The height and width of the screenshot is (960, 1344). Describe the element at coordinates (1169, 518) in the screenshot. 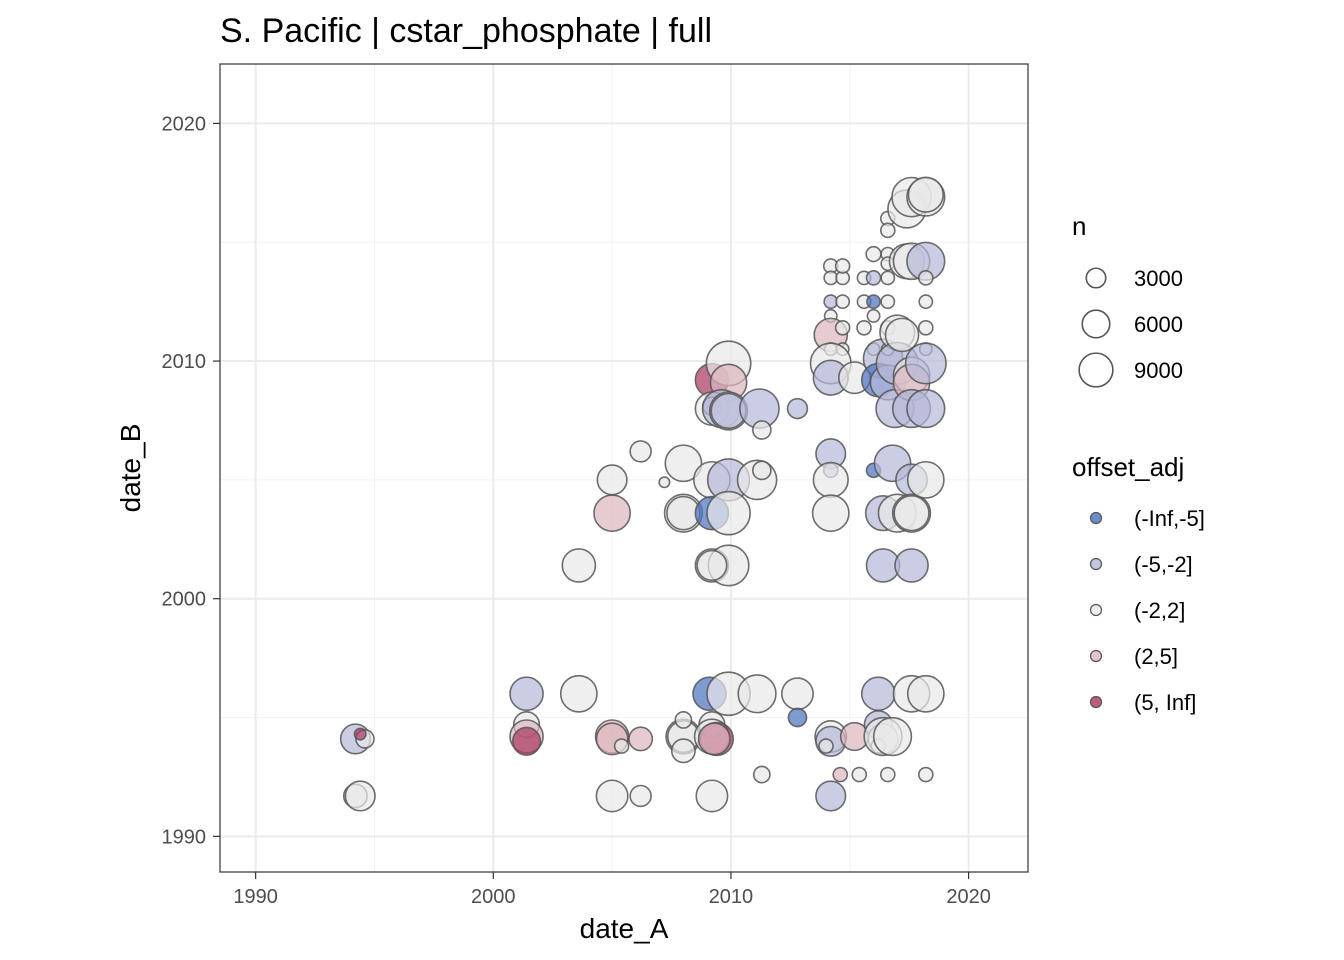

I see `color-legend-label: (-Inf,-5]` at that location.